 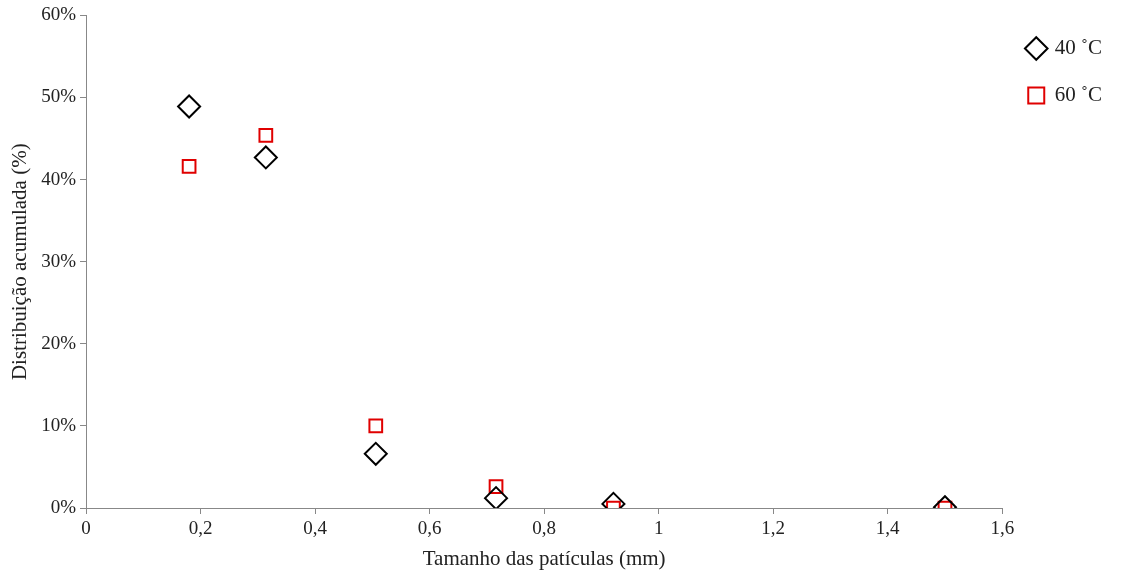 What do you see at coordinates (1002, 528) in the screenshot?
I see `x-tick-label: 1,6` at bounding box center [1002, 528].